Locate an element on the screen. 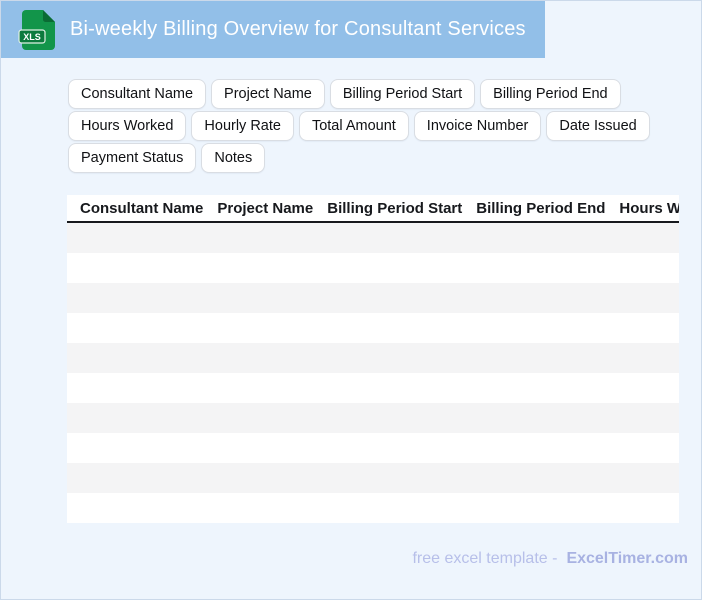  footer-credit: free excel template - ExcelTimer.com is located at coordinates (550, 559).